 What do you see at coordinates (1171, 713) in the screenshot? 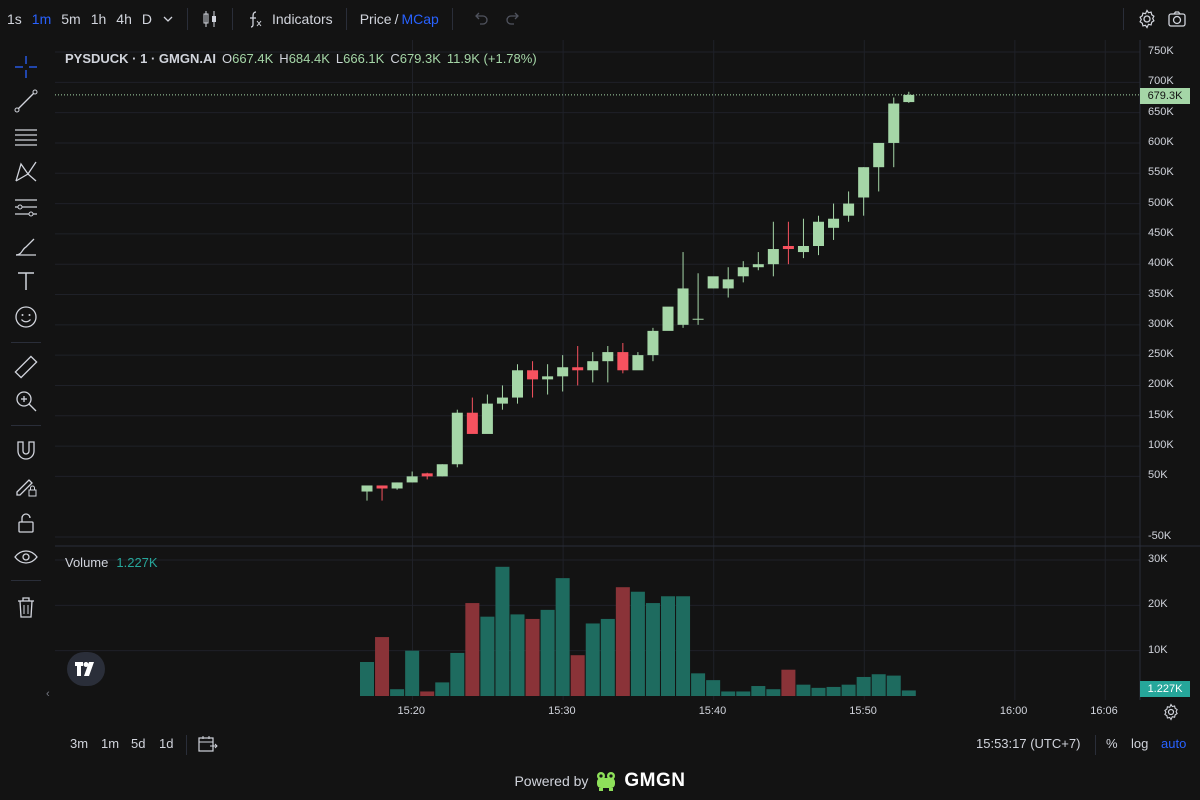
I see `time-axis-settings-icon` at bounding box center [1171, 713].